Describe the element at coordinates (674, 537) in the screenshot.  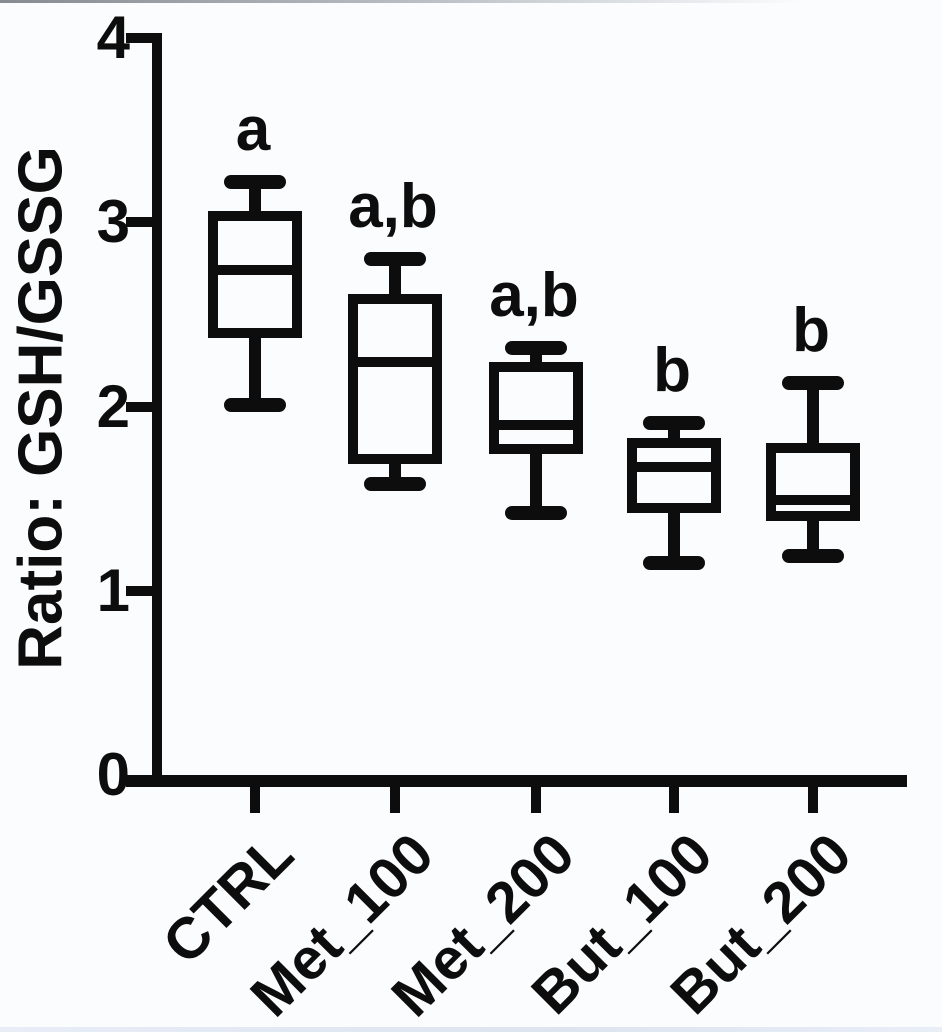
I see `box-group-But_100-lower-whisker` at that location.